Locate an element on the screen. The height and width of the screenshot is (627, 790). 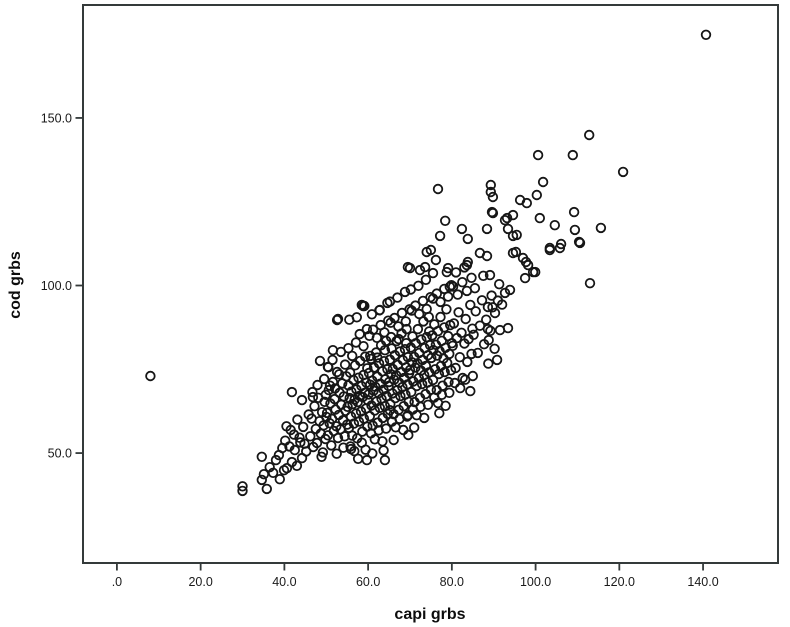
x-axis-label: capi grbs is located at coordinates (429, 614).